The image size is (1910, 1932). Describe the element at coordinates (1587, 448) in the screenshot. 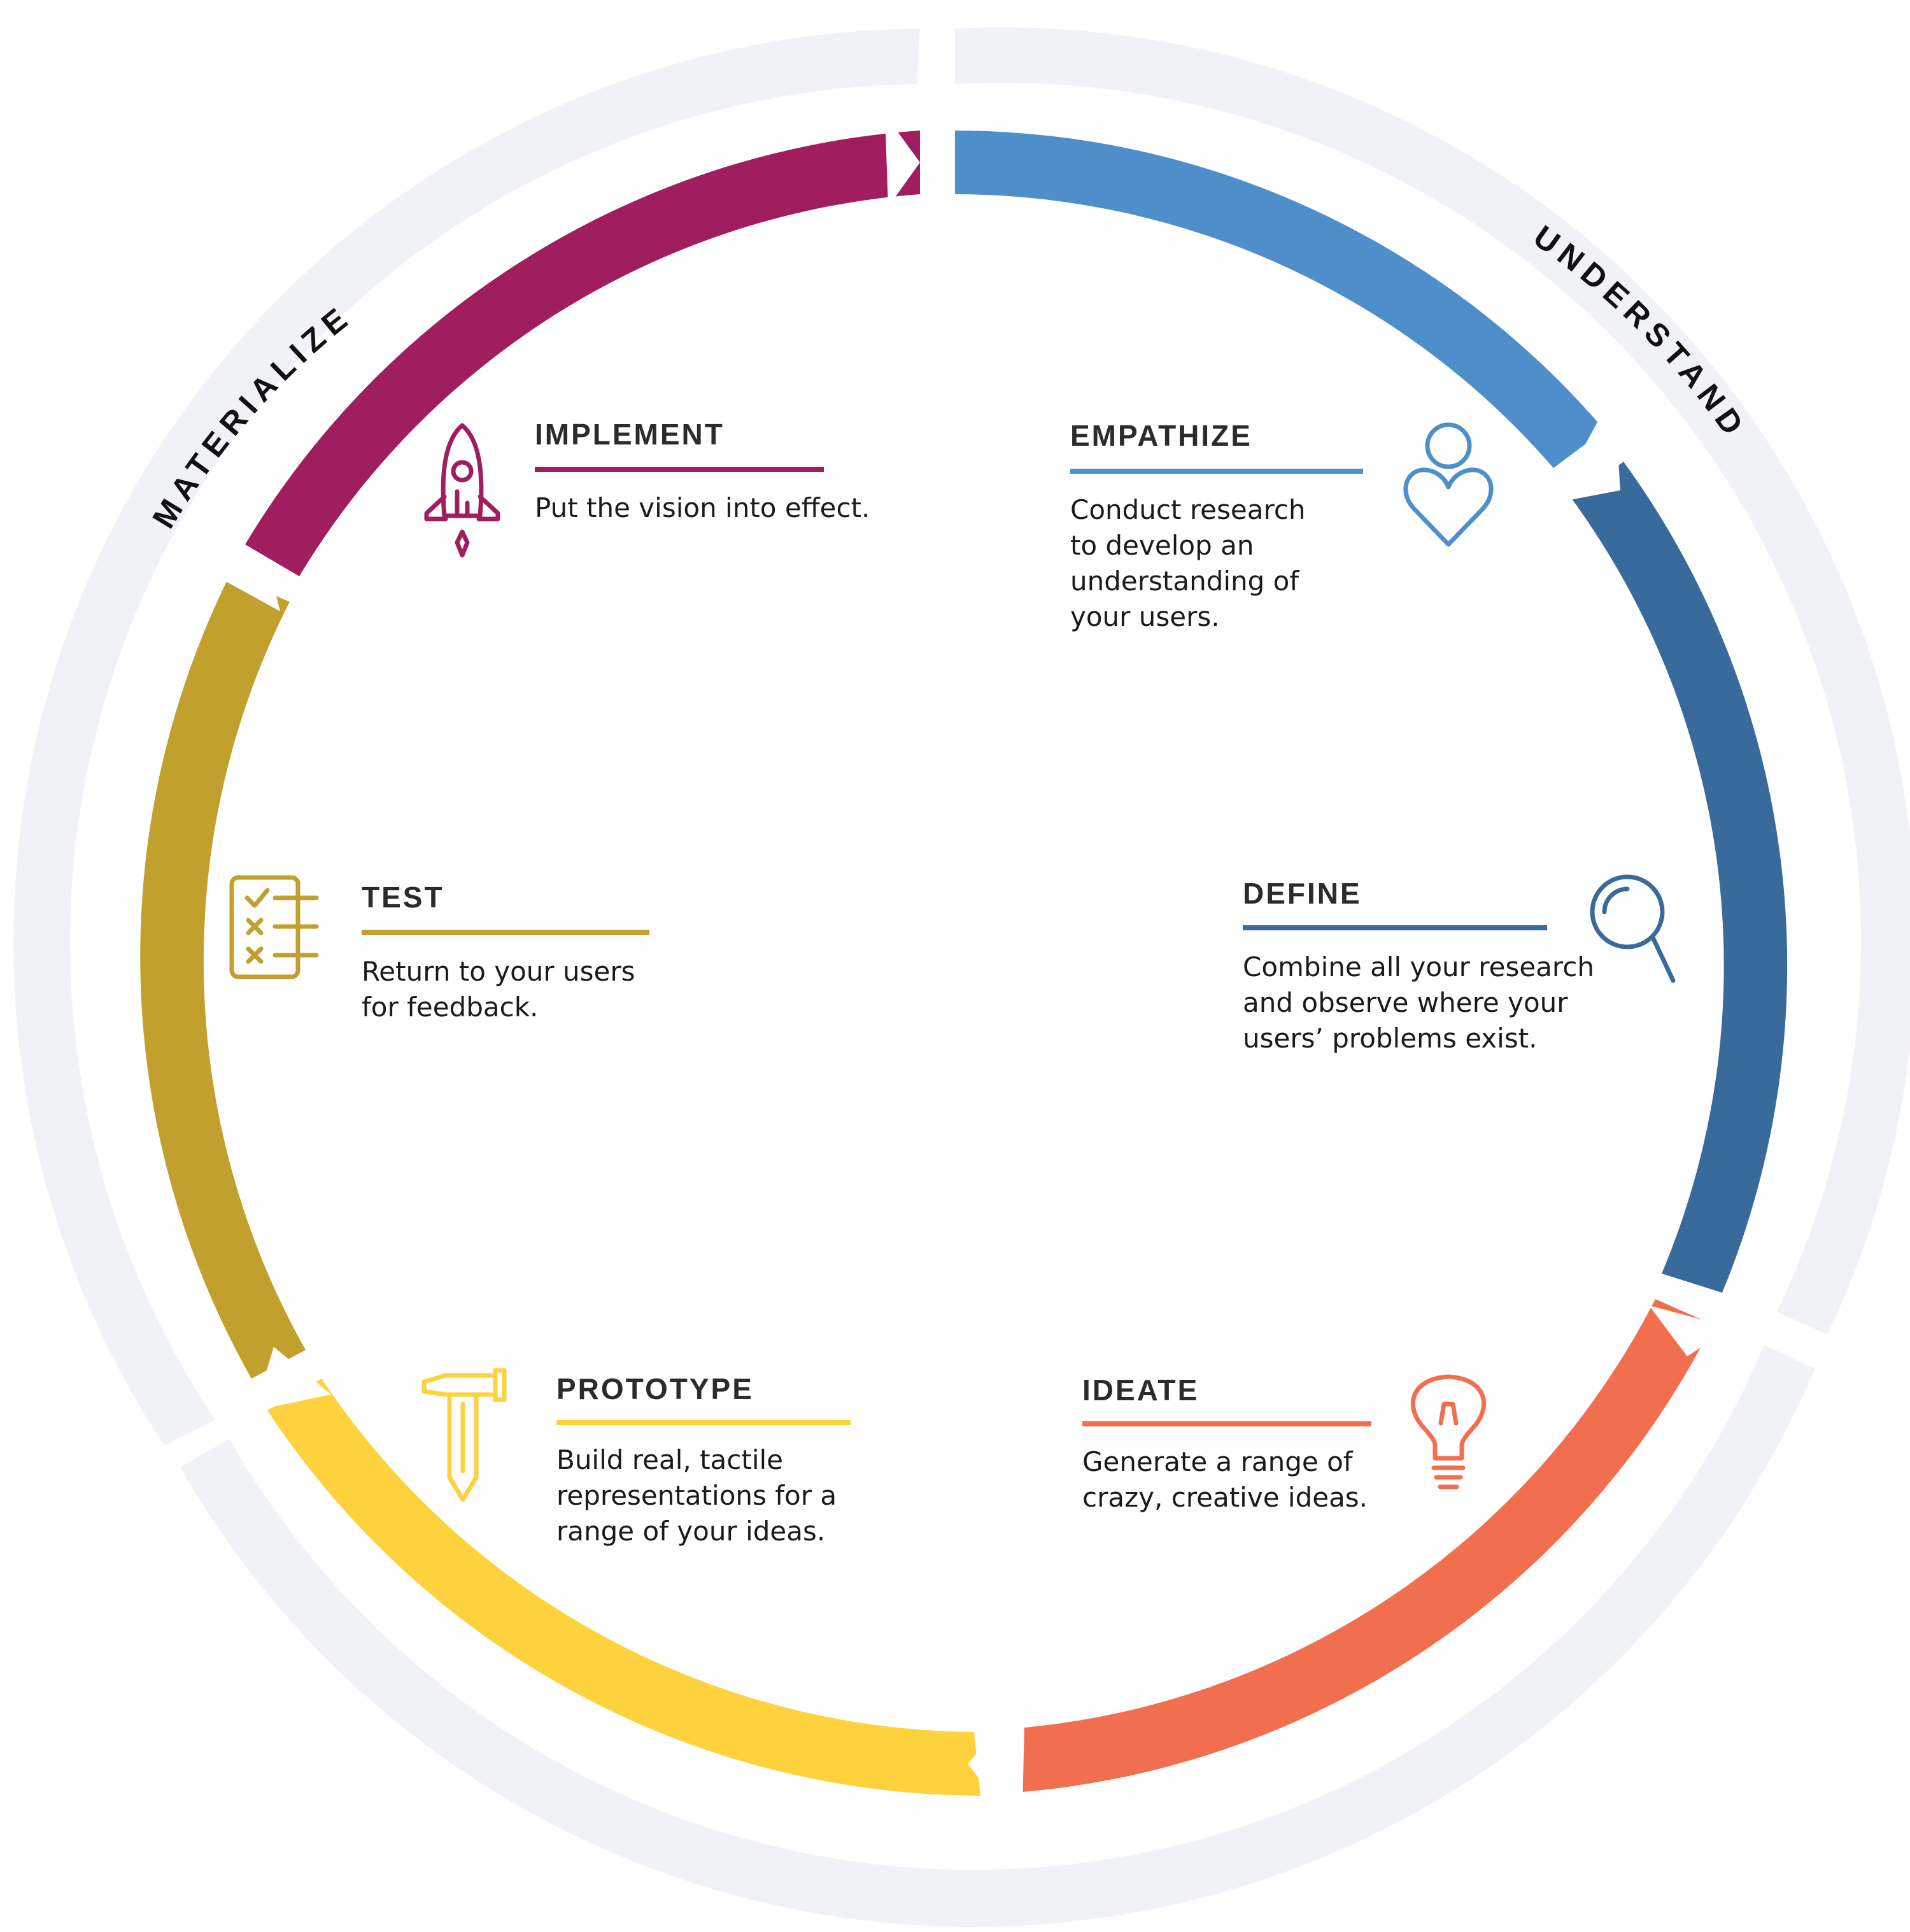

I see `arrow-head-empathize` at that location.